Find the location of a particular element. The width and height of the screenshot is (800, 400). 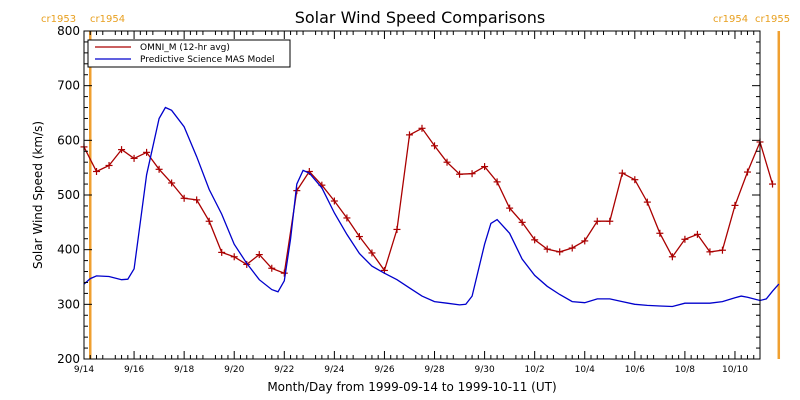

legend-label-omni: OMNI_M (12-hr avg) is located at coordinates (185, 48).